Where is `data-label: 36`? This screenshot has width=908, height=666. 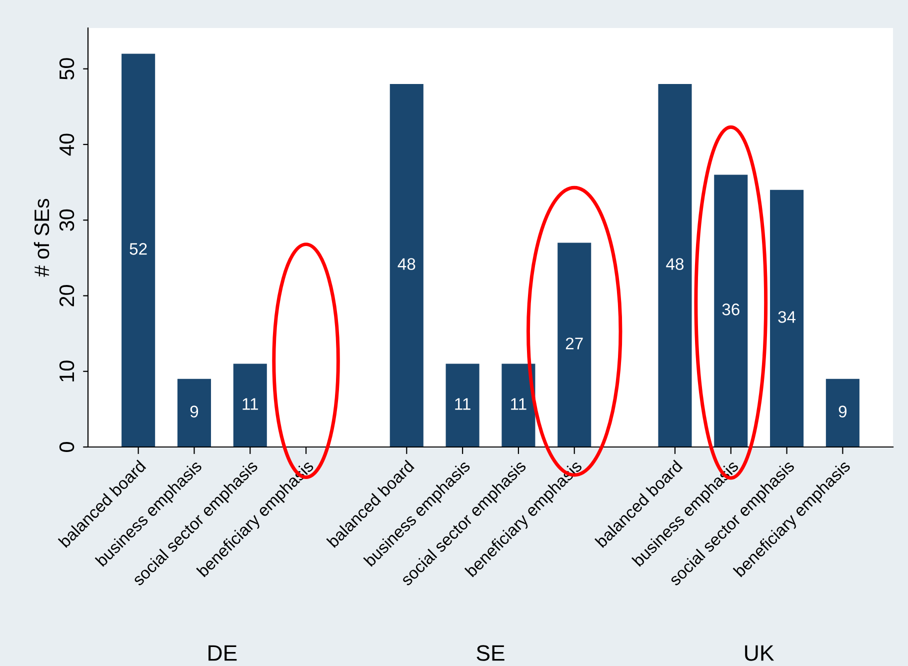
data-label: 36 is located at coordinates (731, 310).